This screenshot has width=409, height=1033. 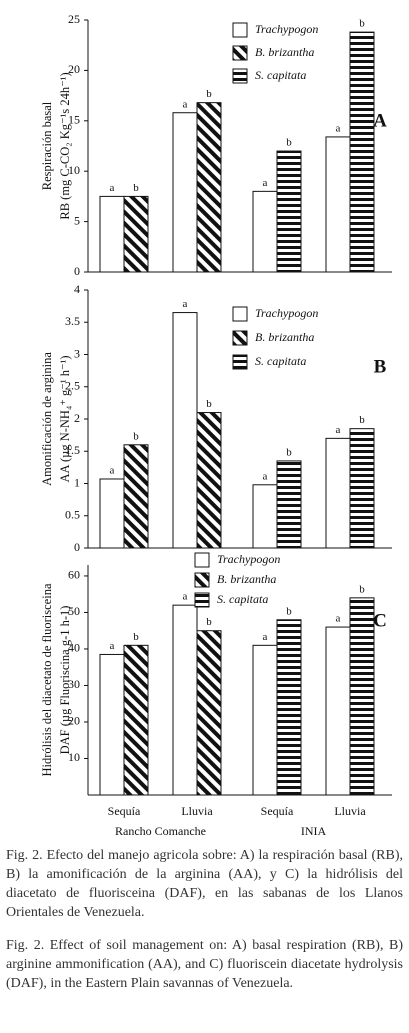 What do you see at coordinates (77, 418) in the screenshot?
I see `y-tick-label: 2` at bounding box center [77, 418].